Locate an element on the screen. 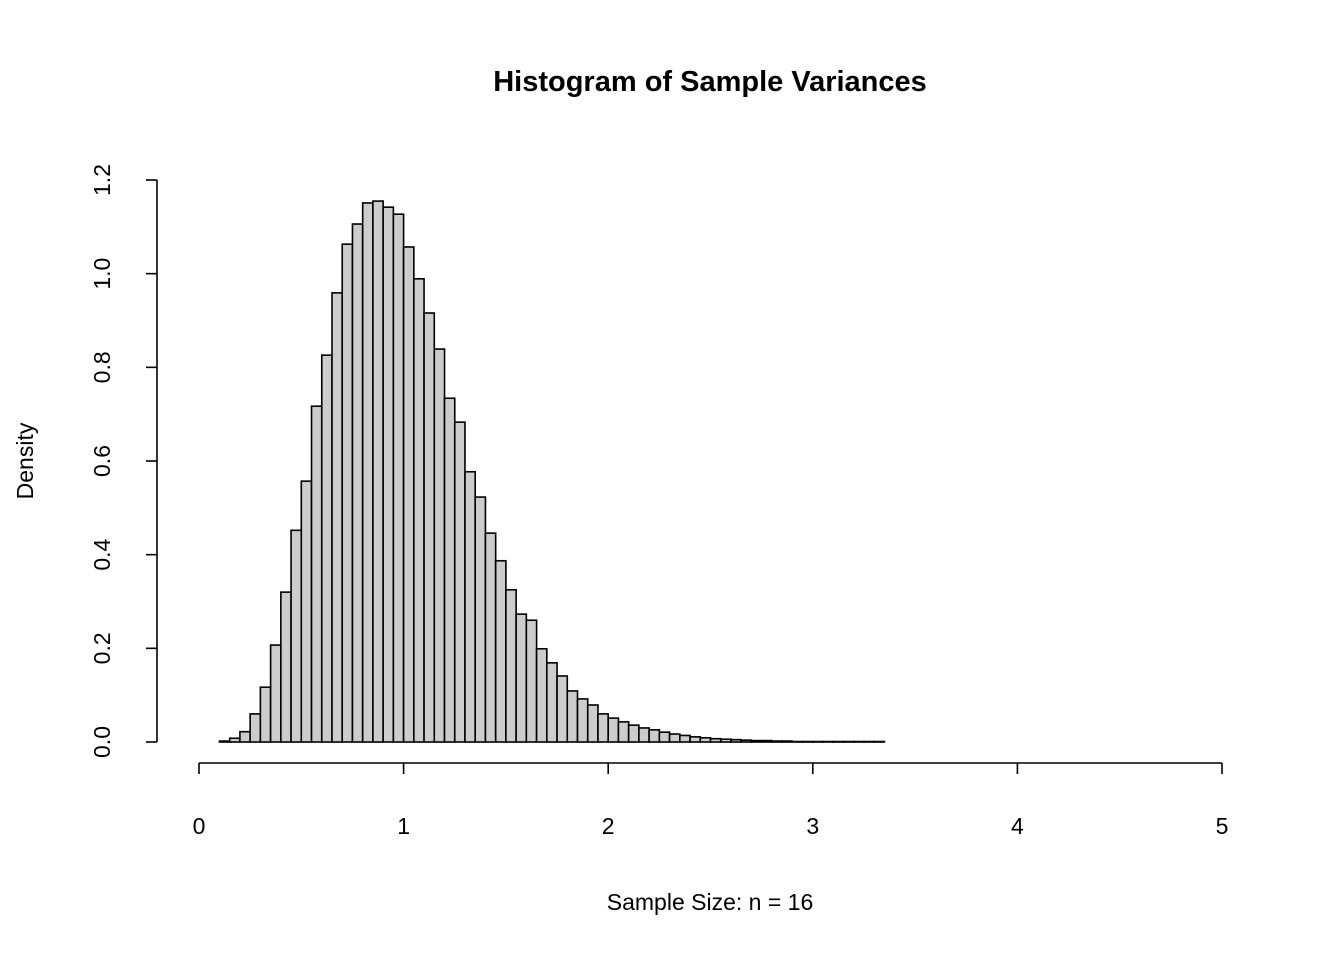 Image resolution: width=1344 pixels, height=960 pixels. x-tick-label: 0 is located at coordinates (199, 826).